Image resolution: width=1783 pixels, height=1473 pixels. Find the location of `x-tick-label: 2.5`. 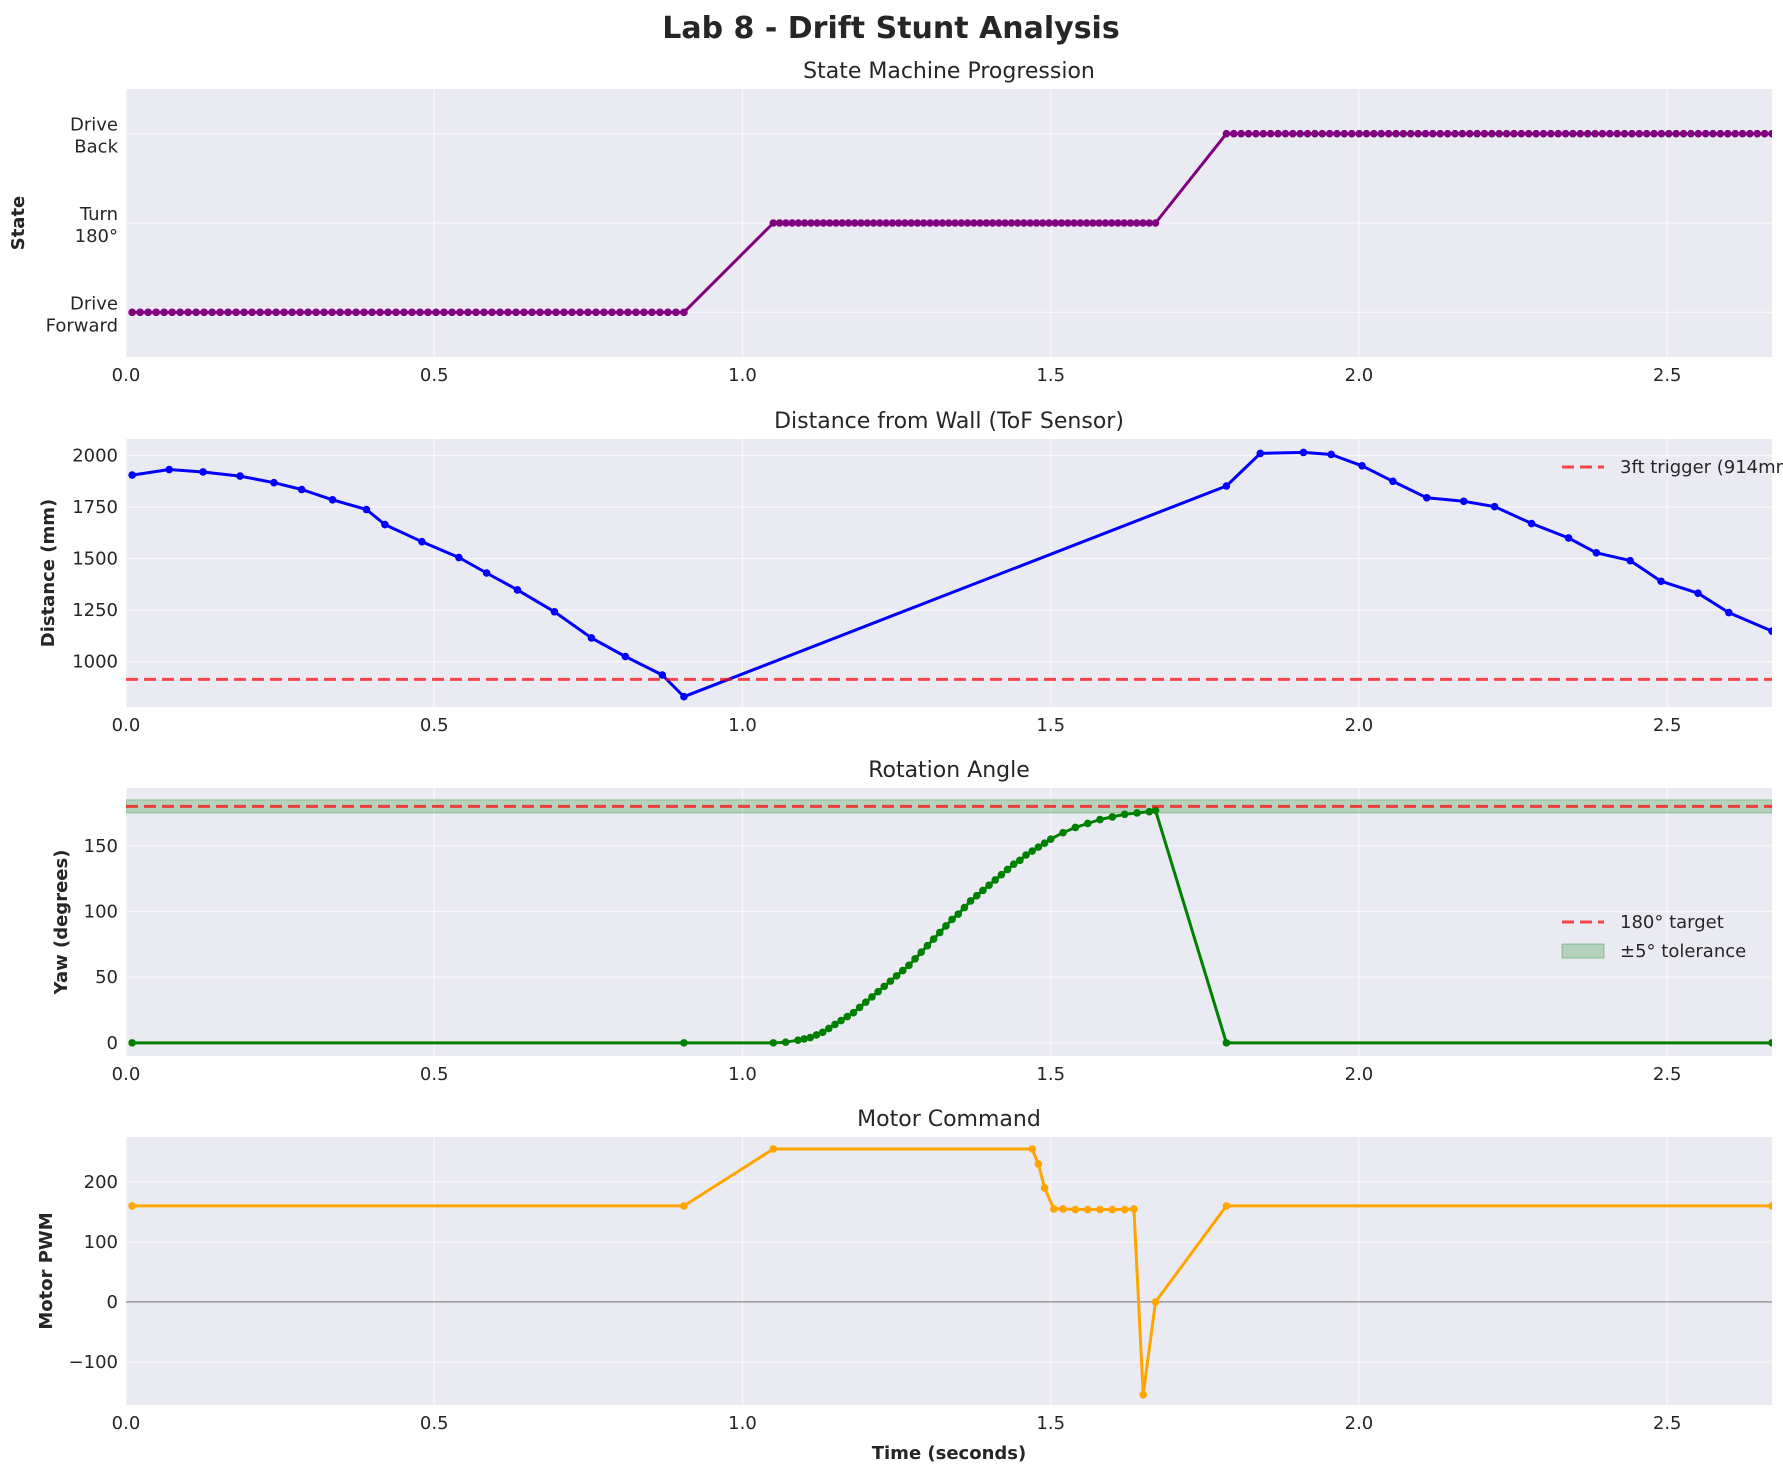

x-tick-label: 2.5 is located at coordinates (1667, 1423).